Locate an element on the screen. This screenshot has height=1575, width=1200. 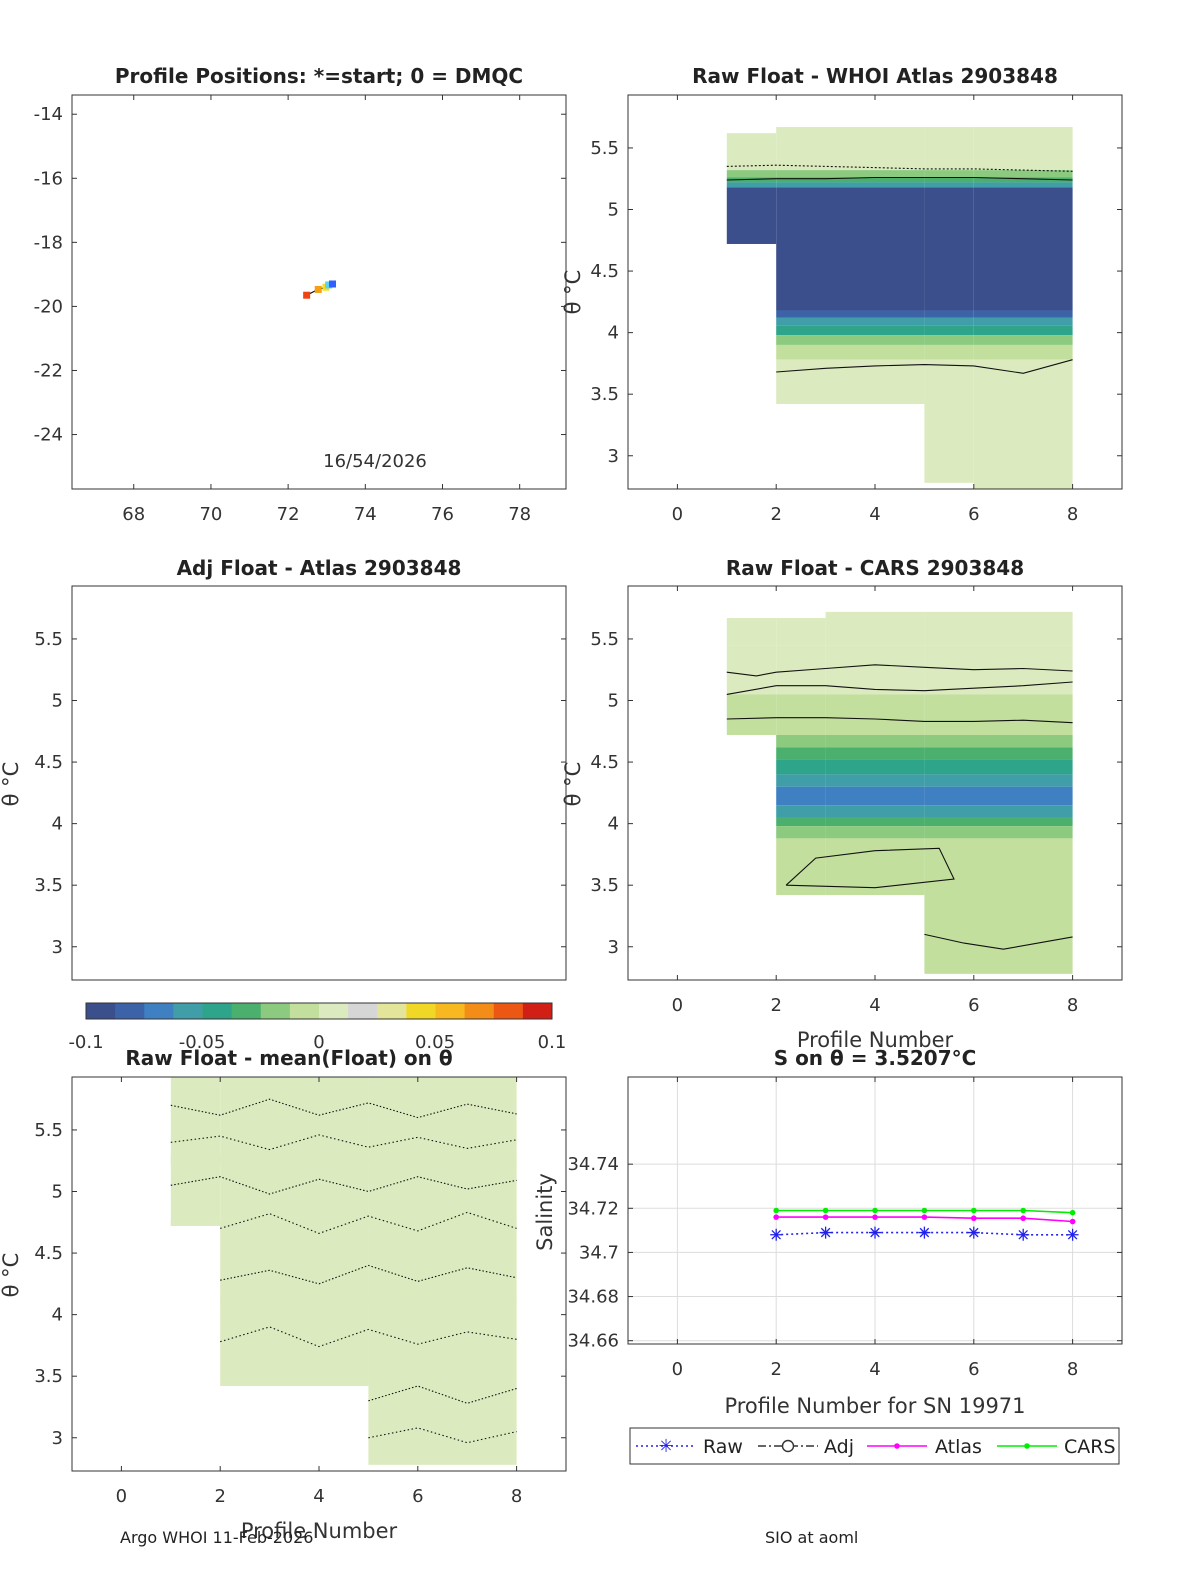
y-tick-label: 5 is located at coordinates (57, 1192).